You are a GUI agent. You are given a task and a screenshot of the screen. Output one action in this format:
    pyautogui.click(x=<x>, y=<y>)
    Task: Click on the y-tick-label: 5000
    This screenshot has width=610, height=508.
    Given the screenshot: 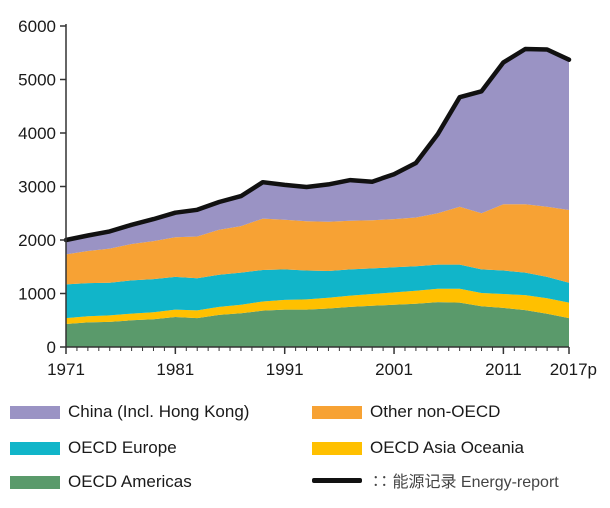 What is the action you would take?
    pyautogui.click(x=37, y=80)
    